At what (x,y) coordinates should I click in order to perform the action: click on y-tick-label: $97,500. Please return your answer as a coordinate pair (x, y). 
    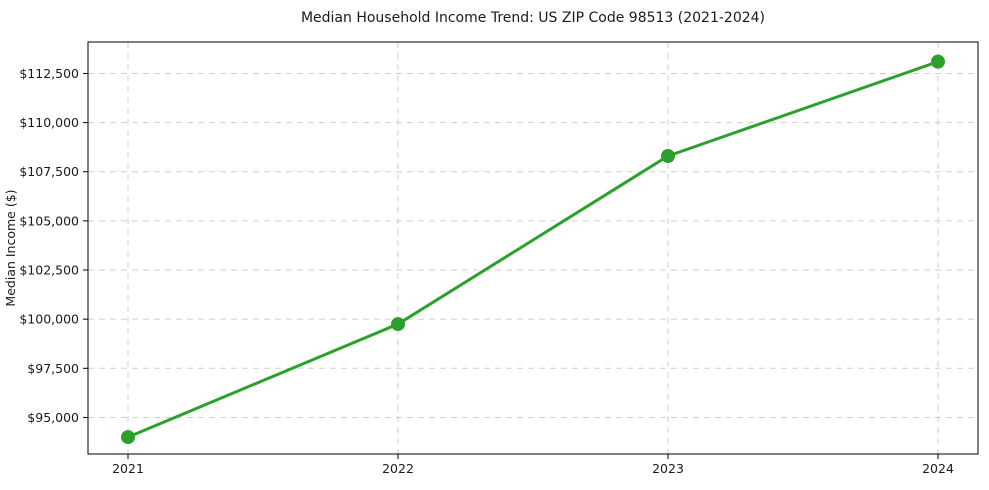
    Looking at the image, I should click on (53, 368).